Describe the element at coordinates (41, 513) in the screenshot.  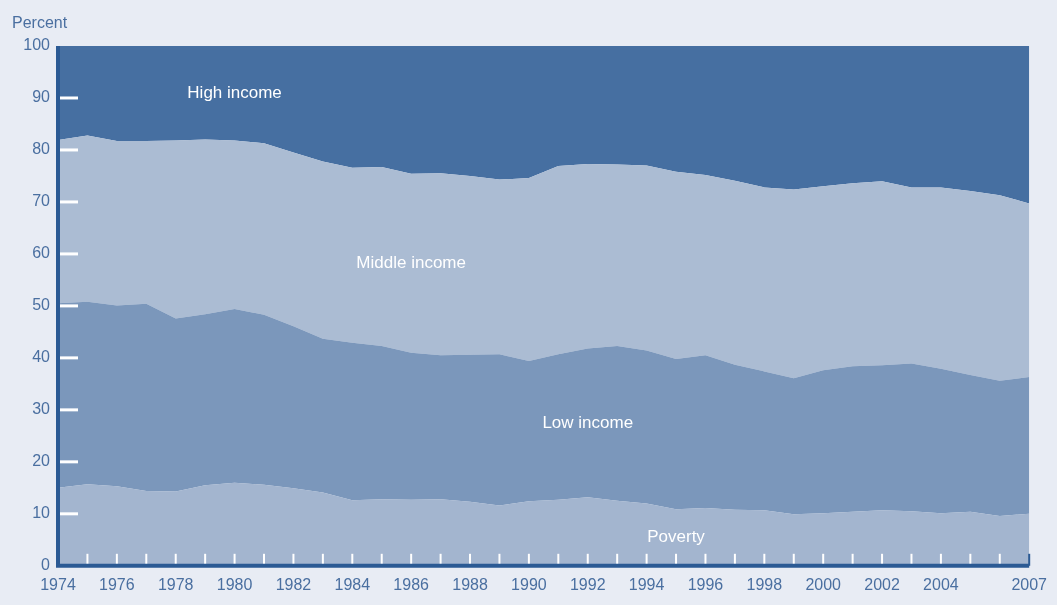
I see `y-tick-label: 10` at that location.